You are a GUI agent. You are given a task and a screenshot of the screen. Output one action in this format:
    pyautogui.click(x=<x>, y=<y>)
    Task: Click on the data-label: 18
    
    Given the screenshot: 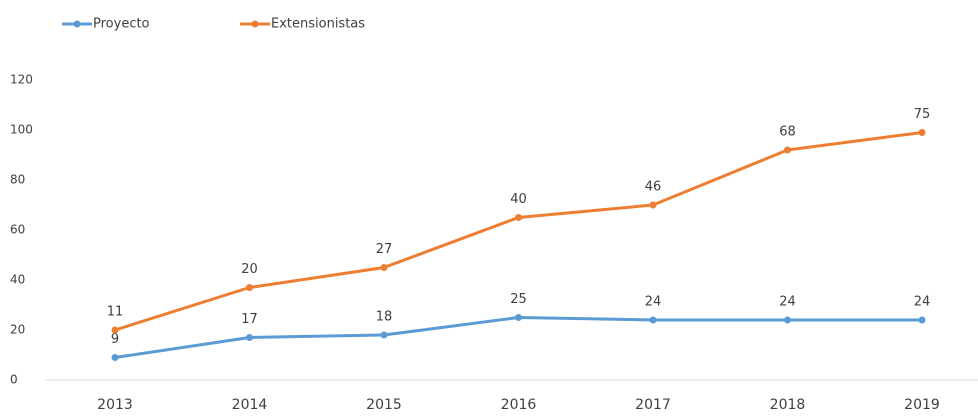 What is the action you would take?
    pyautogui.click(x=384, y=317)
    